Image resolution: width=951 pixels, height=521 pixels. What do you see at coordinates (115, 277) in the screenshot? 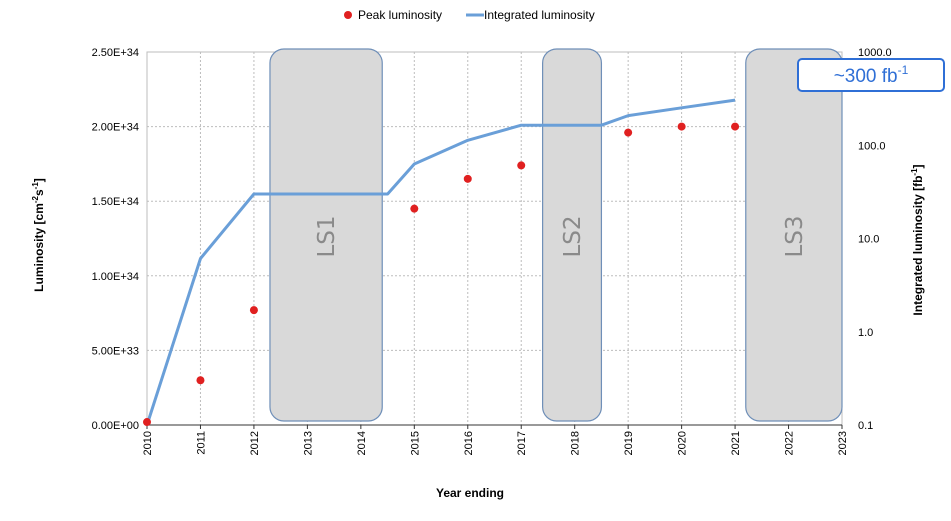
I see `y-tick-label: 1.00E+34` at bounding box center [115, 277].